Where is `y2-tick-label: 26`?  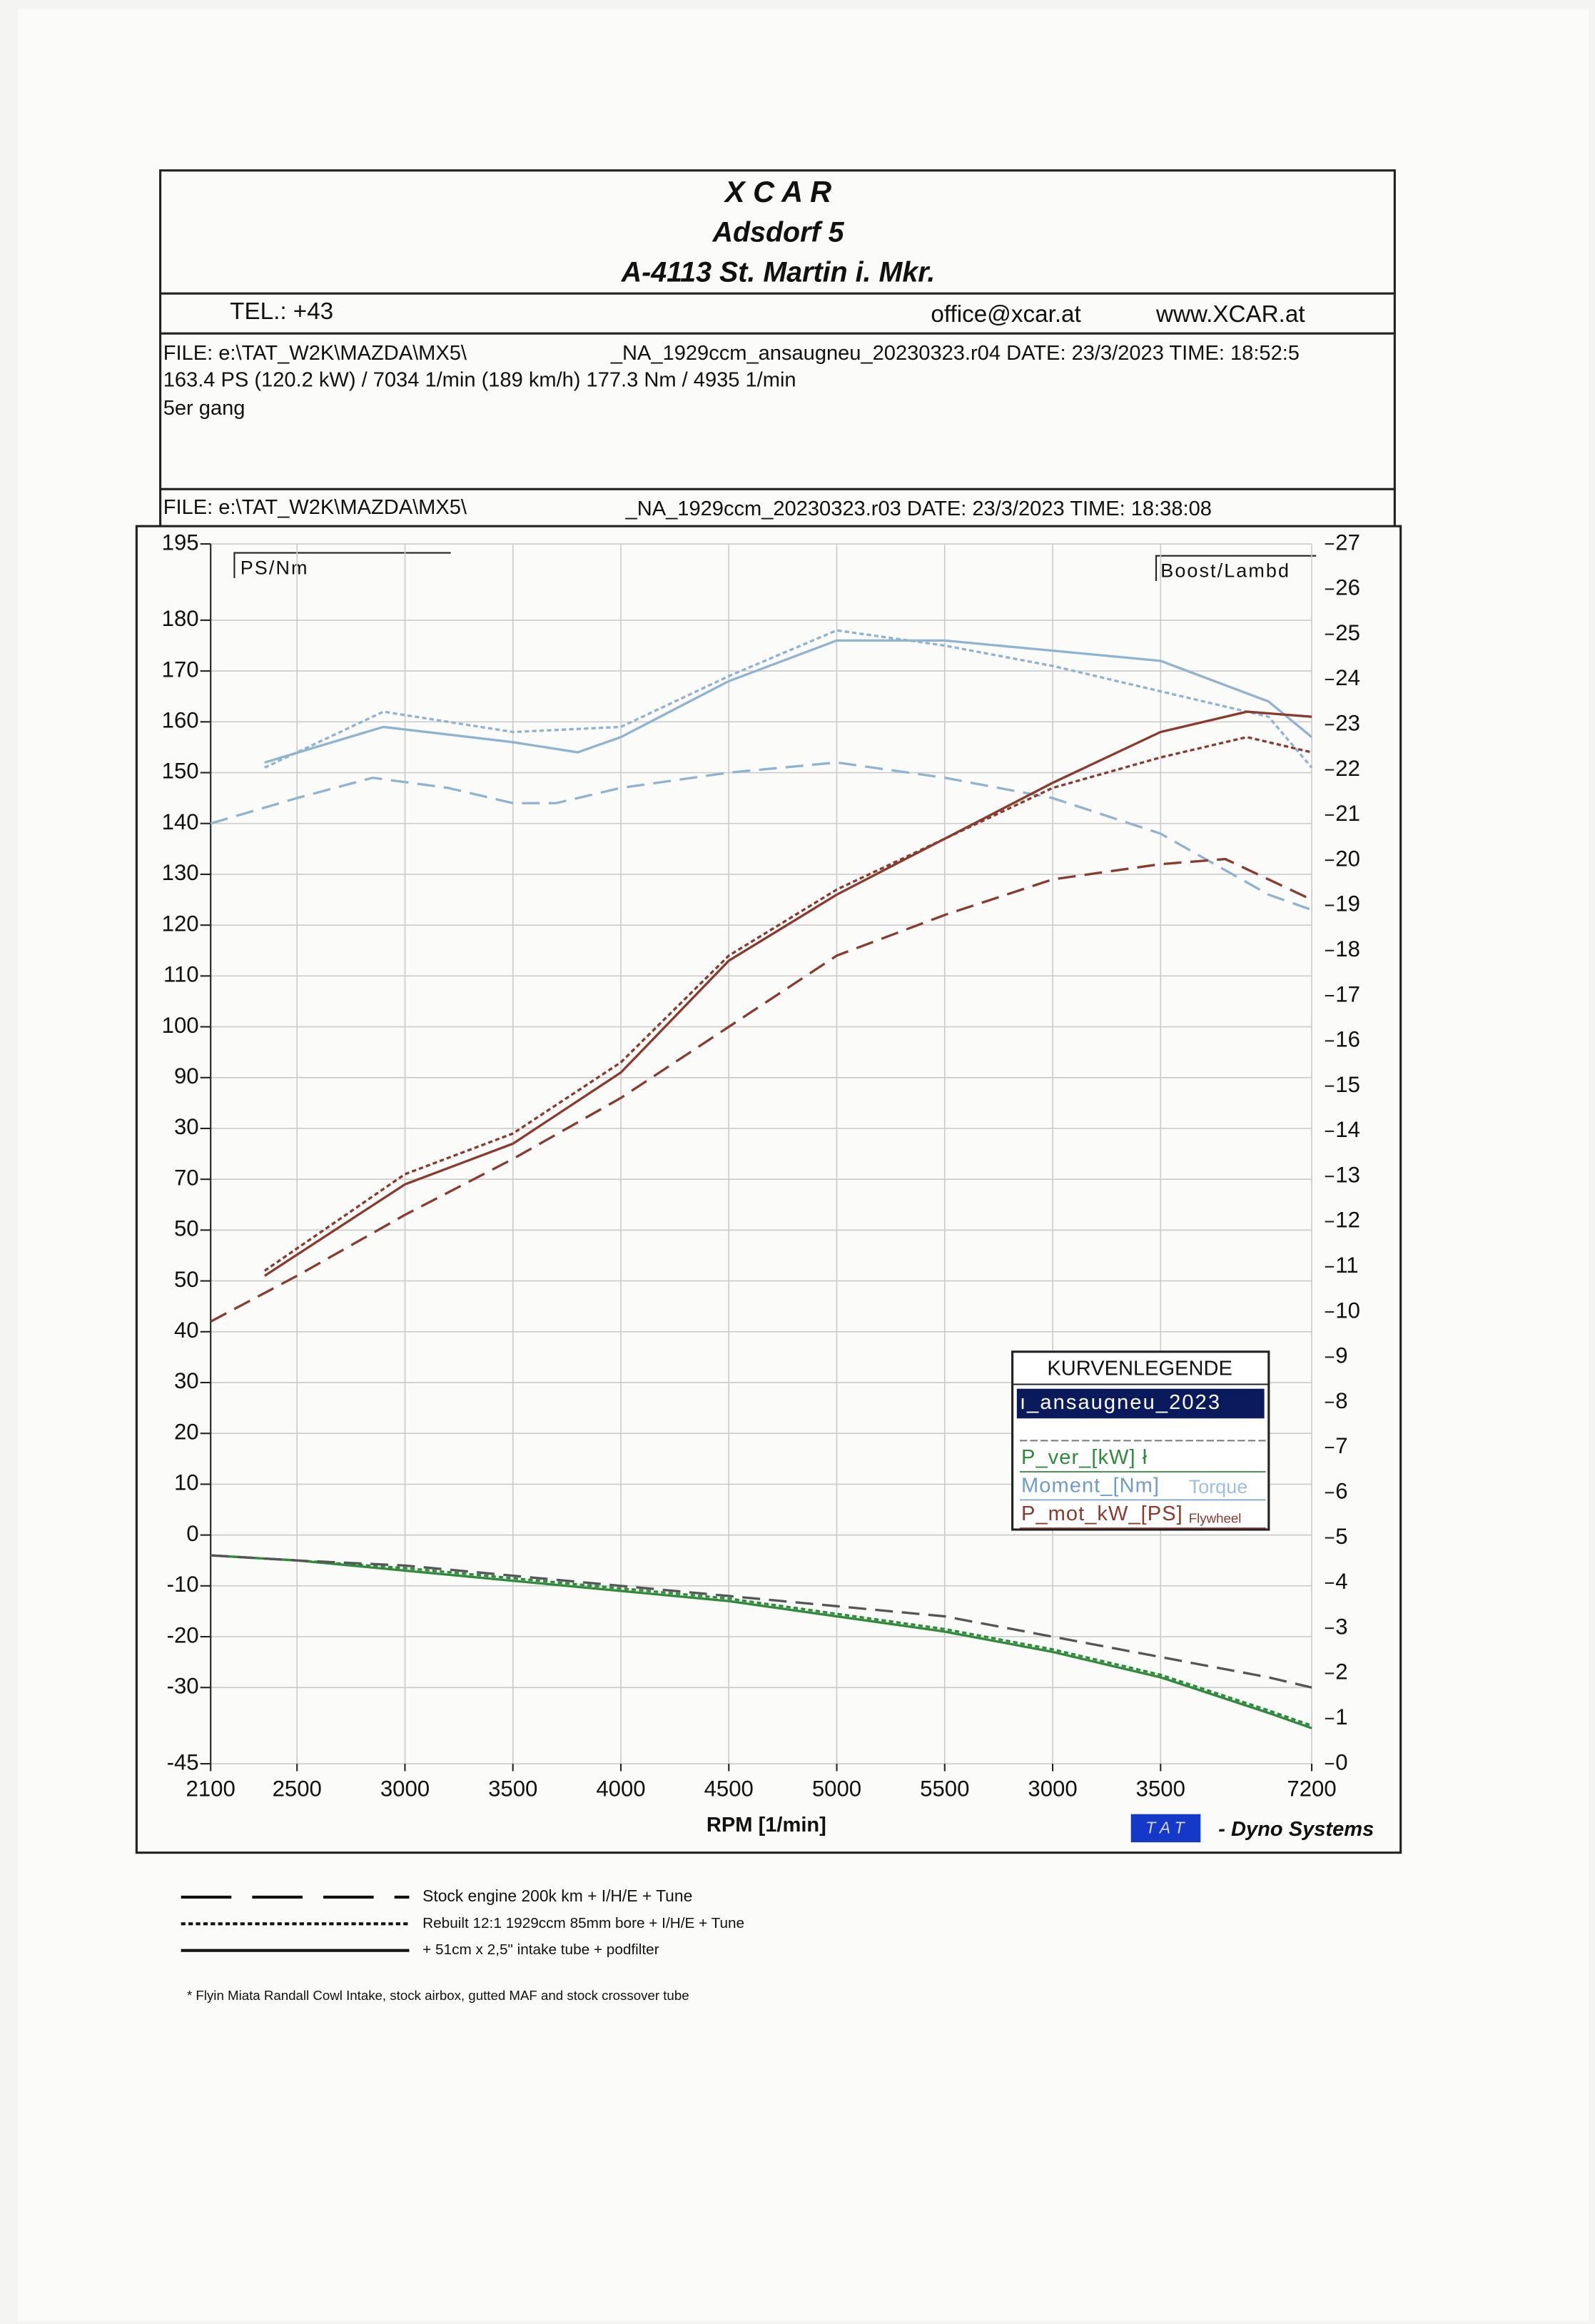
y2-tick-label: 26 is located at coordinates (1348, 587).